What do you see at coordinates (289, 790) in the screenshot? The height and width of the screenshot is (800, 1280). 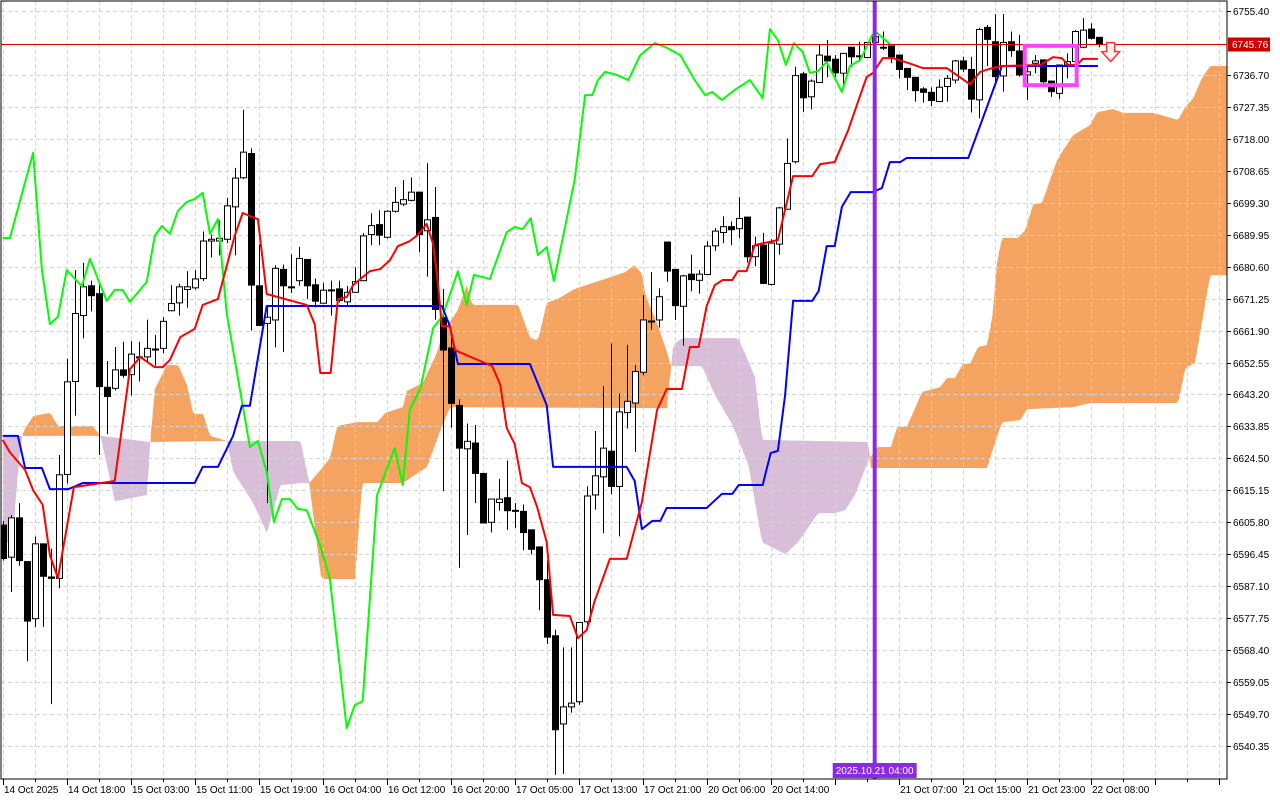 I see `time-tick-label: 15 Oct 19:00` at bounding box center [289, 790].